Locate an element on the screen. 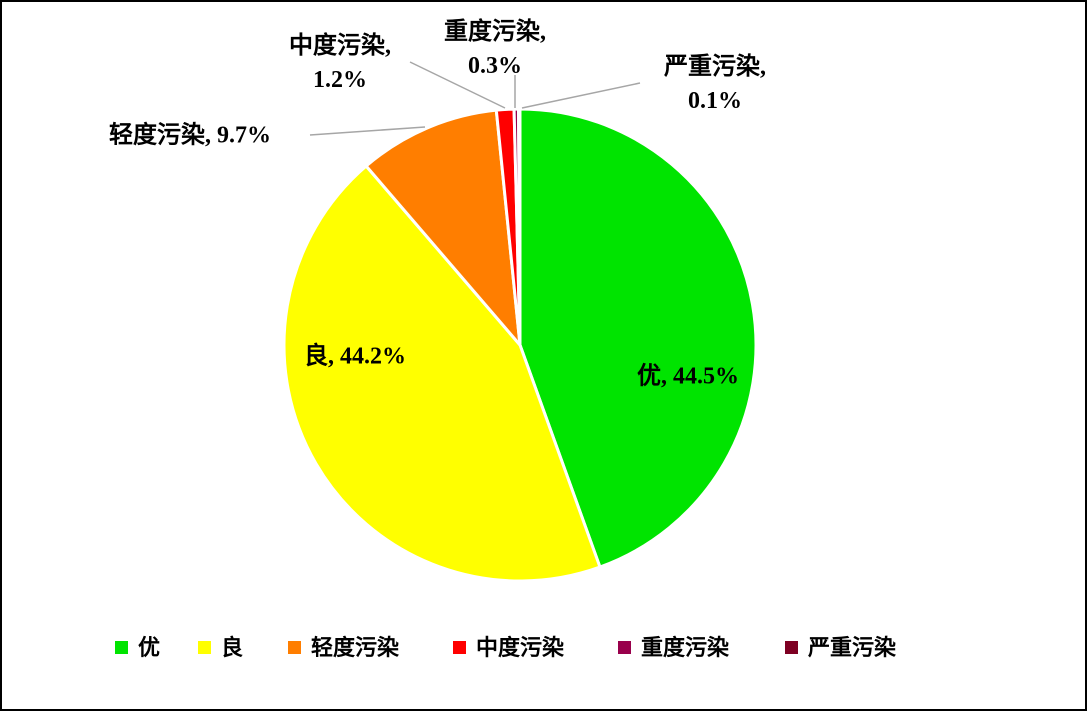 The image size is (1087, 711). data-label-line: 重度污染, is located at coordinates (495, 31).